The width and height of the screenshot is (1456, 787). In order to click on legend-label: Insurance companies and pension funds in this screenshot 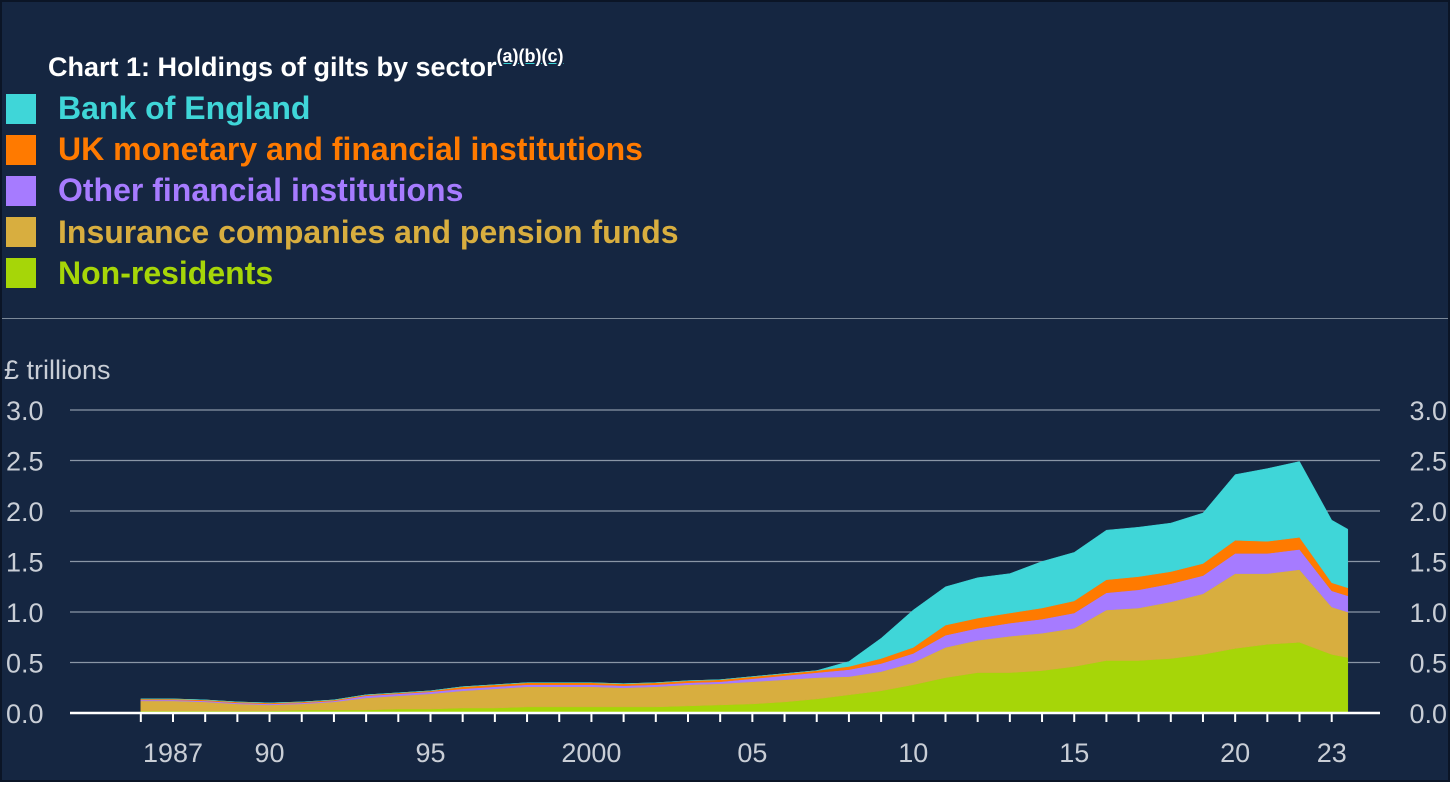, I will do `click(368, 231)`.